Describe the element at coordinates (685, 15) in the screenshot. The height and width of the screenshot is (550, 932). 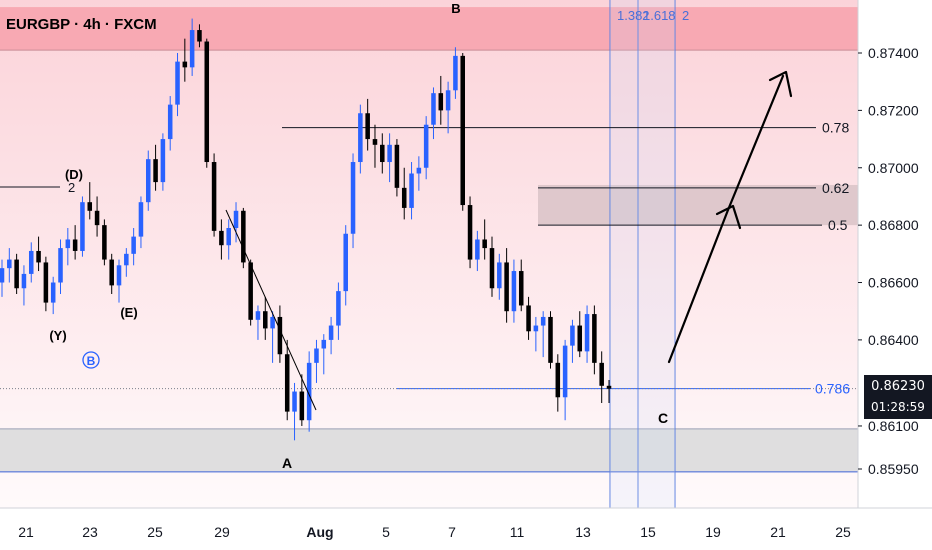
I see `vertical-label-2: 2` at that location.